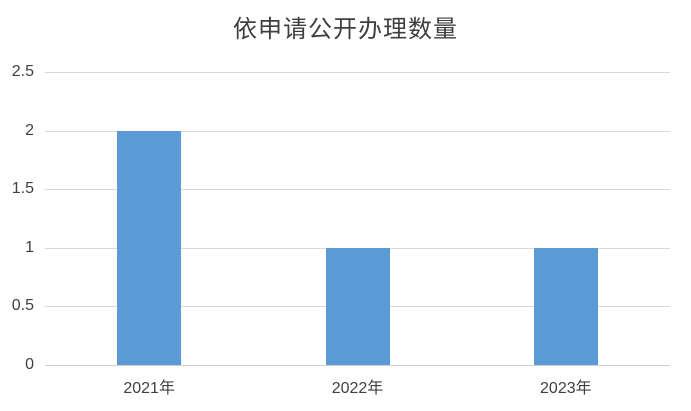  I want to click on bar-2022年, so click(357, 306).